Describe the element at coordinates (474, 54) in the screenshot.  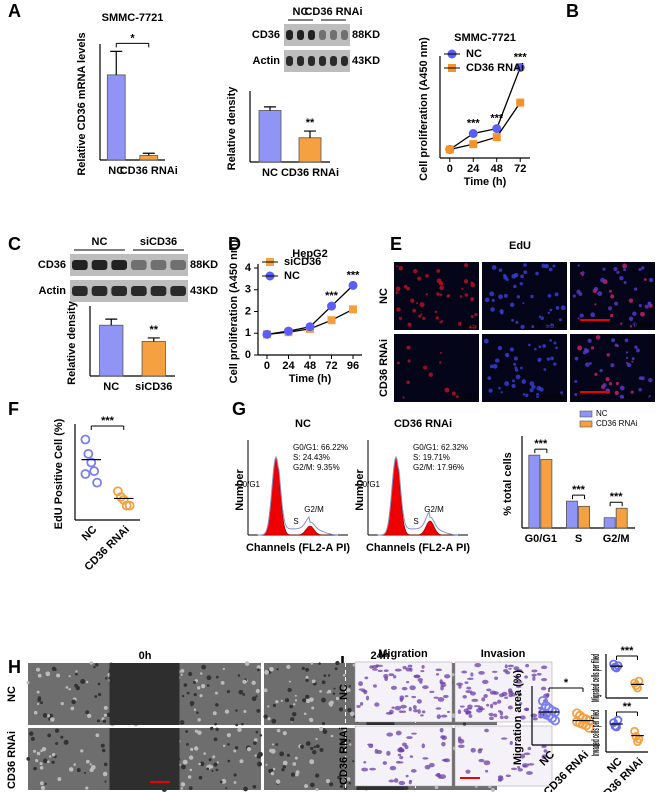
I see `legend-label: NC` at that location.